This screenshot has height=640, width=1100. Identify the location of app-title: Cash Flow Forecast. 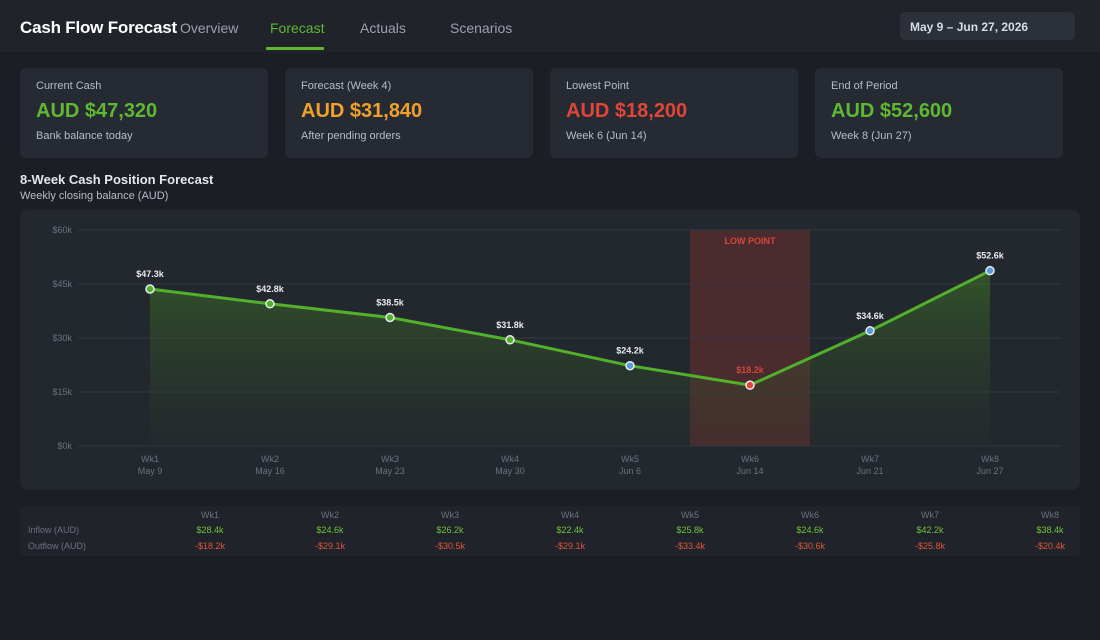
(98, 27).